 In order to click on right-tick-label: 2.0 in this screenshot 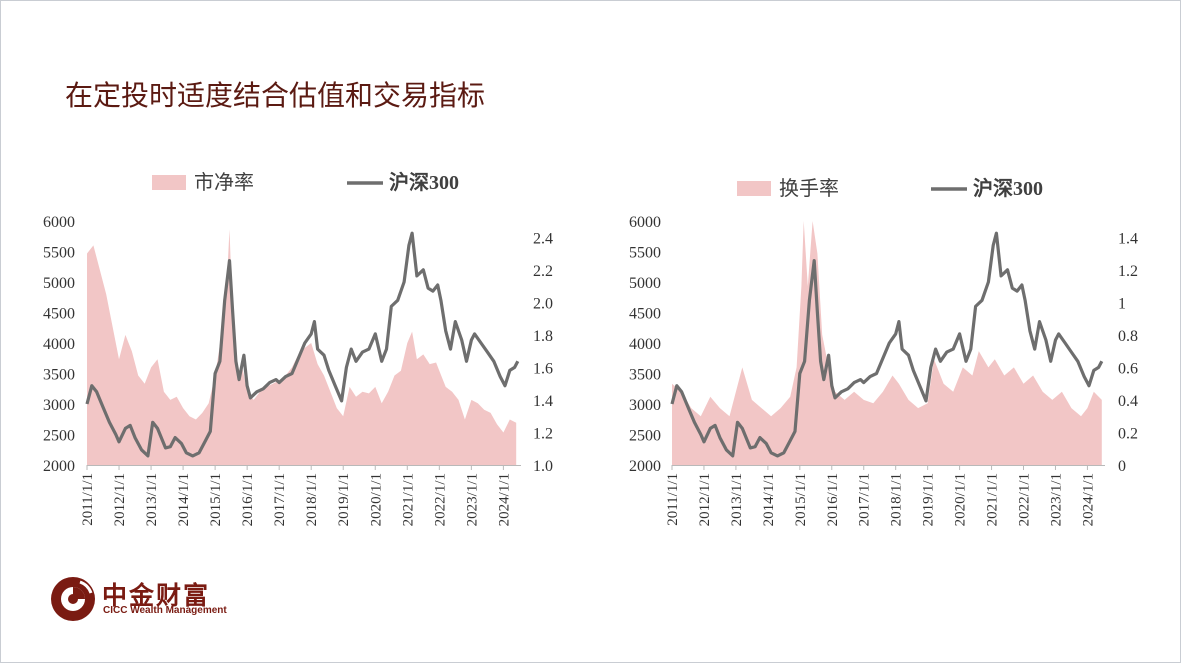, I will do `click(543, 303)`.